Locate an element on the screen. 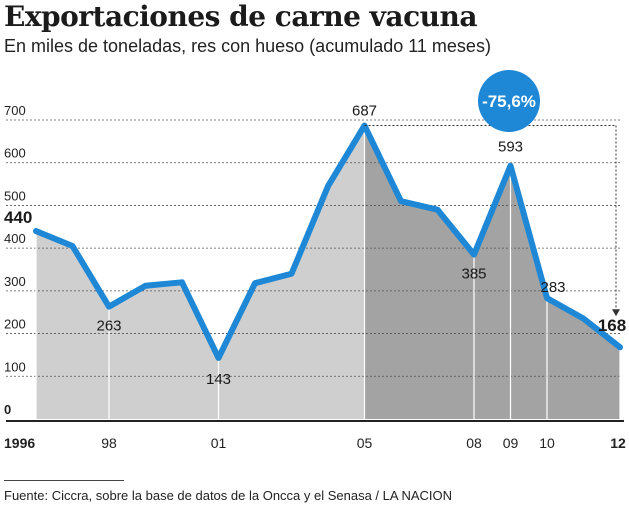 The width and height of the screenshot is (629, 507). y-tick-label: 500 is located at coordinates (15, 195).